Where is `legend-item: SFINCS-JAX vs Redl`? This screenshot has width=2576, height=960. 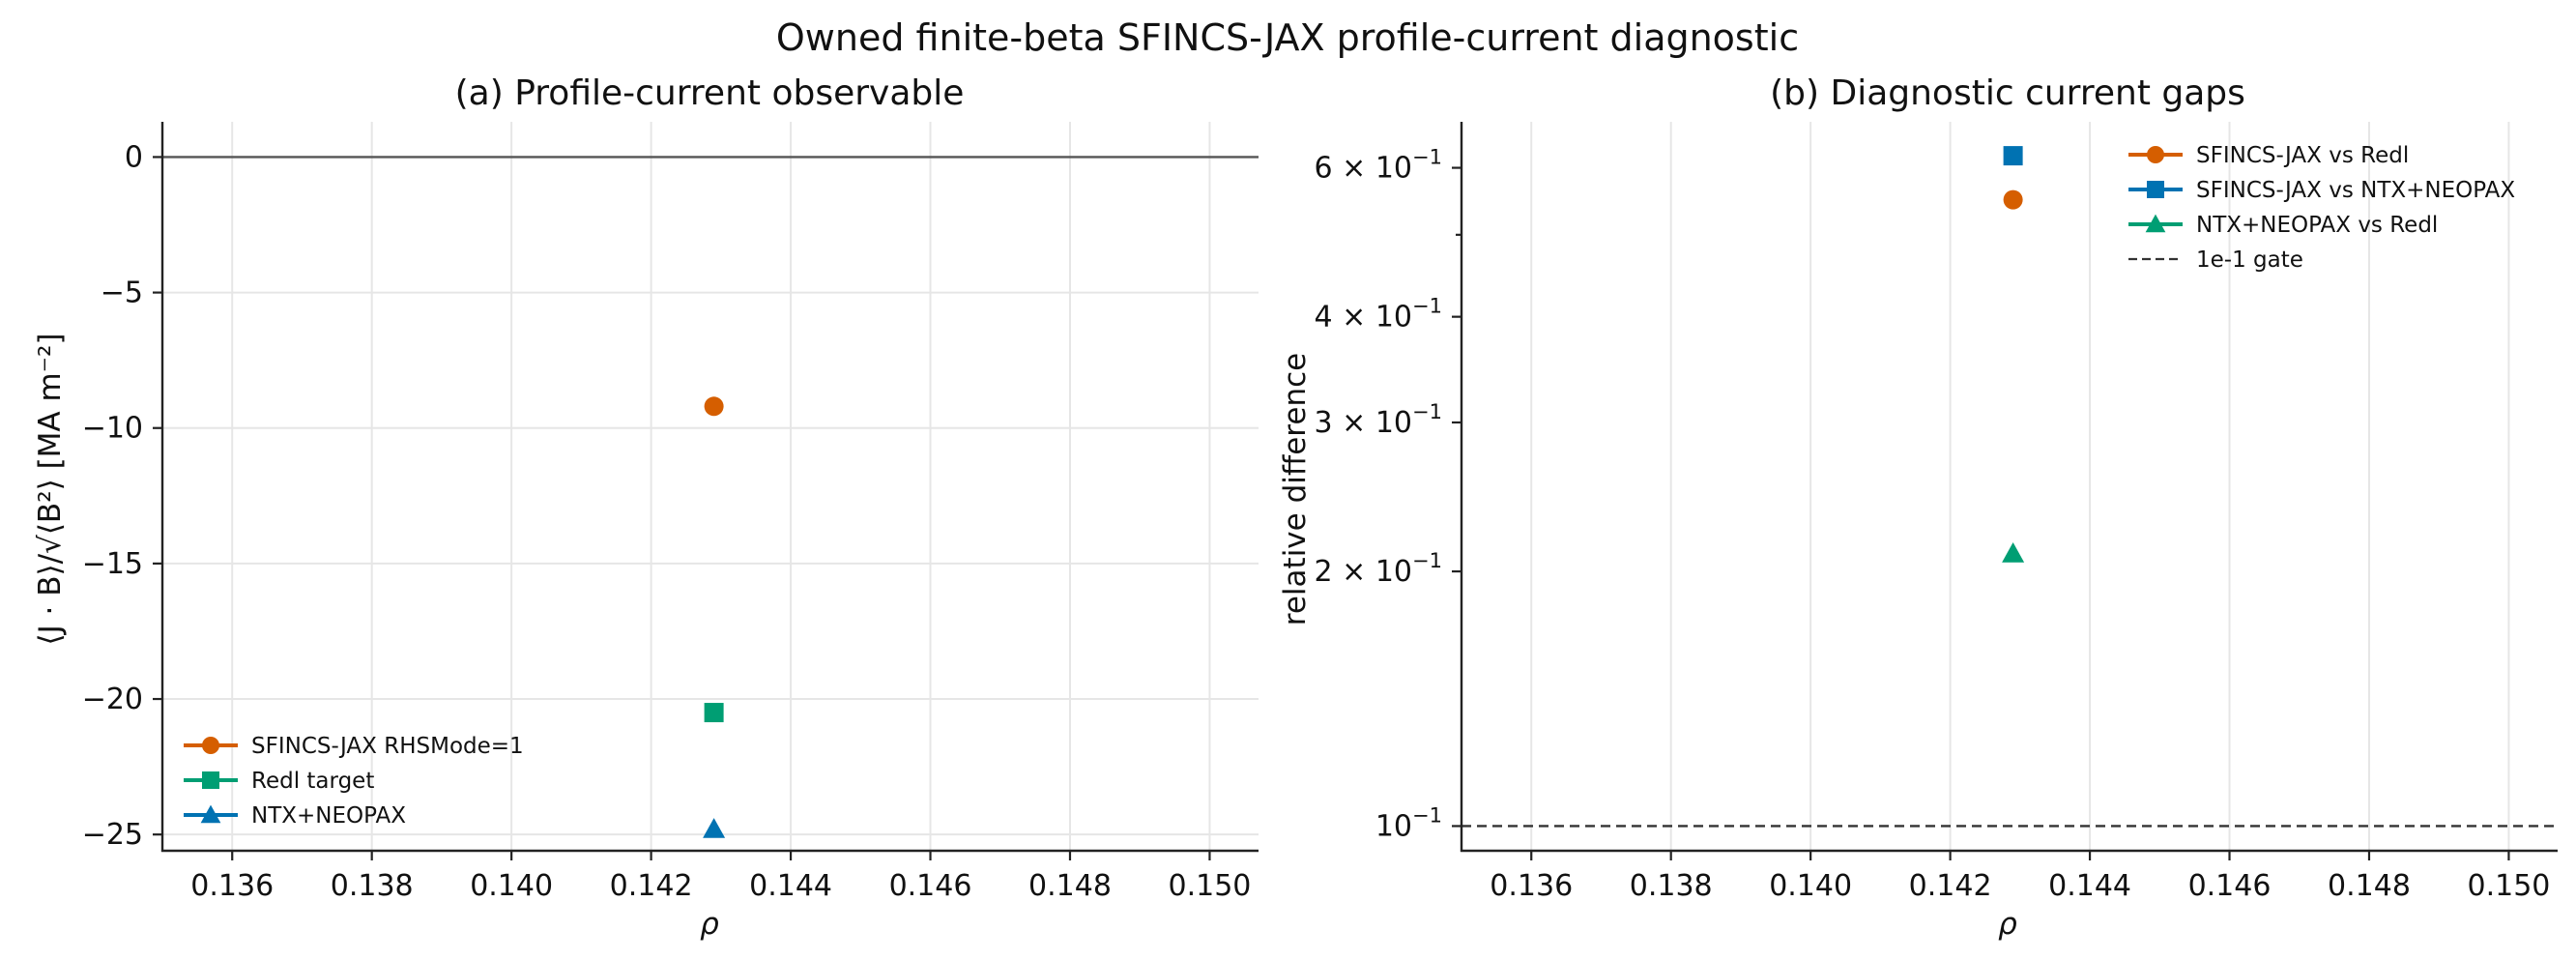
legend-item: SFINCS-JAX vs Redl is located at coordinates (2268, 156).